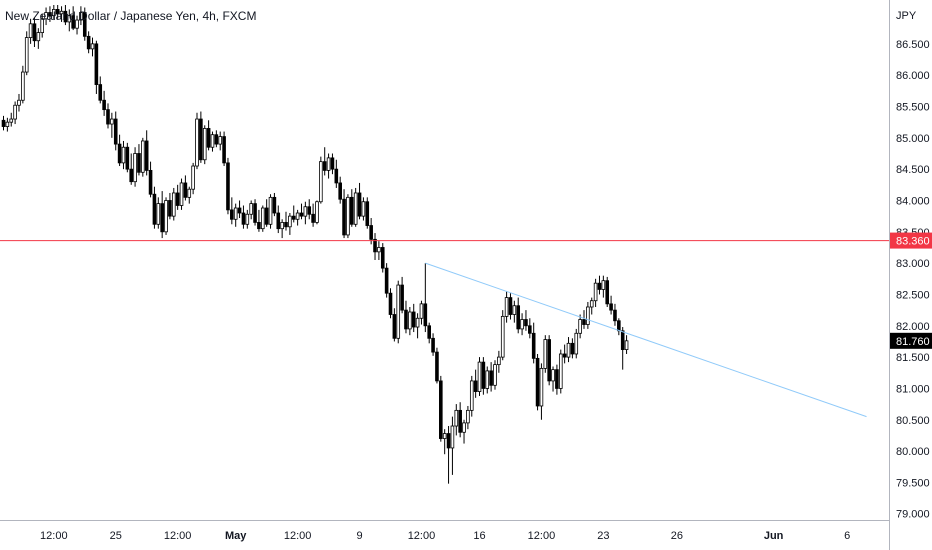 The width and height of the screenshot is (932, 550). I want to click on price-tick-label: 84.500, so click(913, 170).